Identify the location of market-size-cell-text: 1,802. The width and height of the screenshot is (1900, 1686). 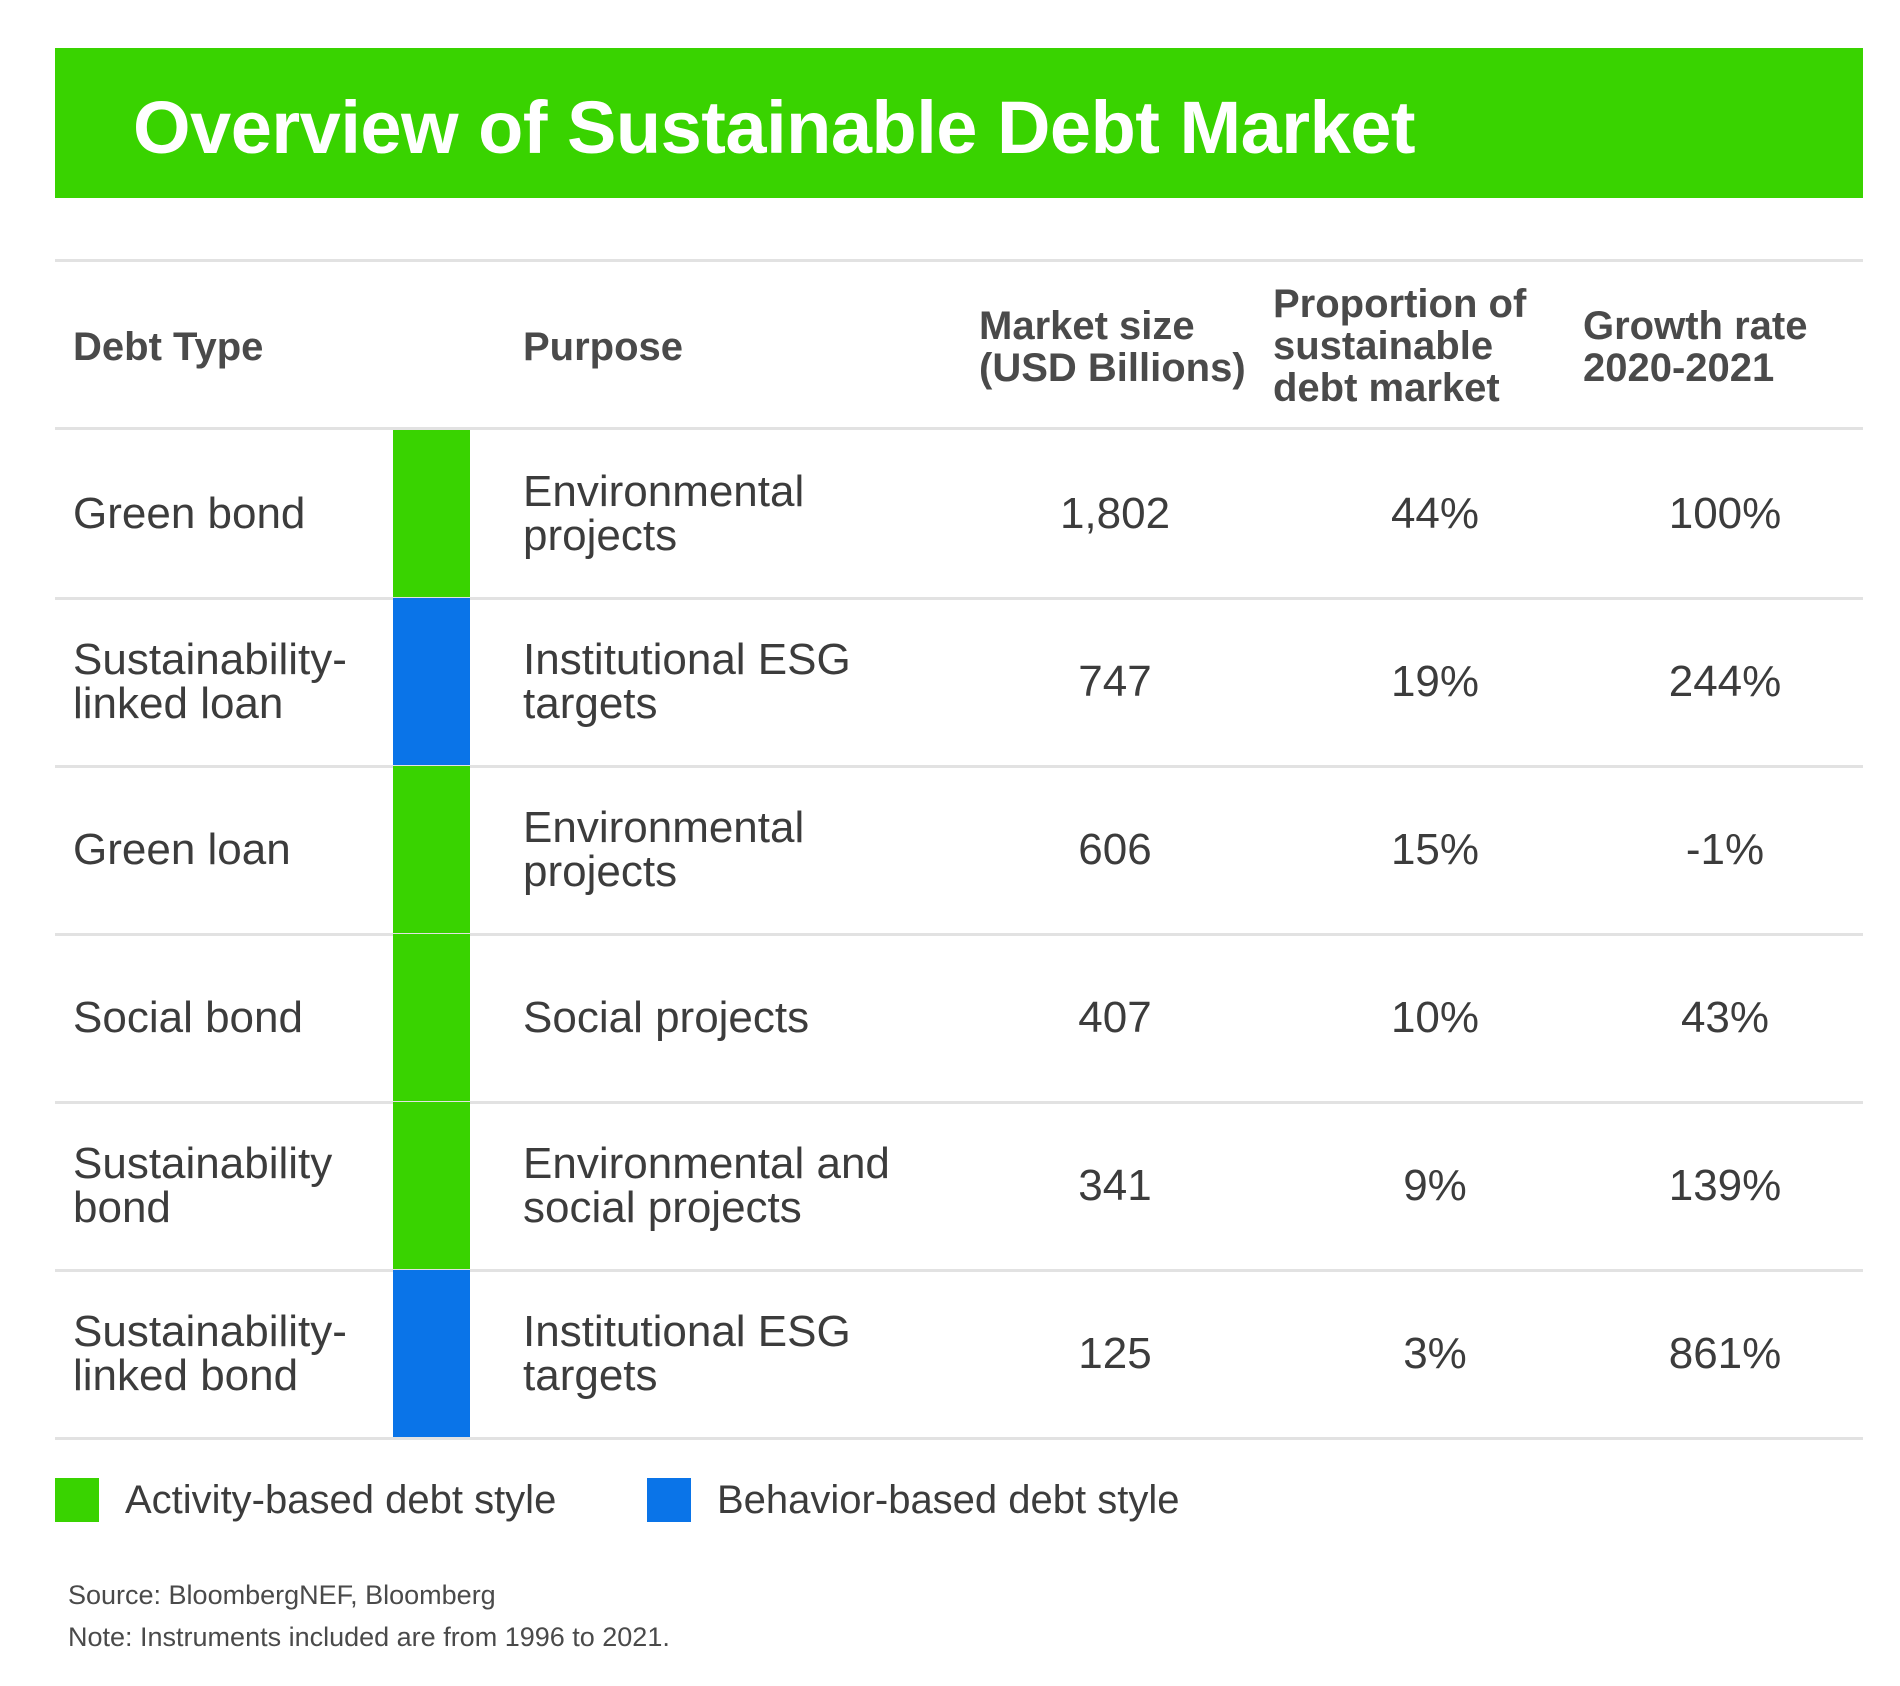
(1115, 513).